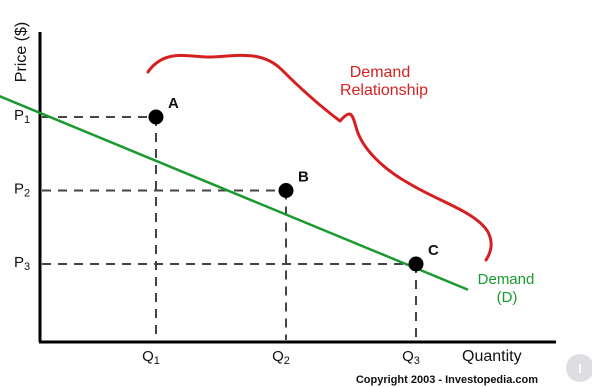  What do you see at coordinates (380, 72) in the screenshot?
I see `annotation-line1: Demand` at bounding box center [380, 72].